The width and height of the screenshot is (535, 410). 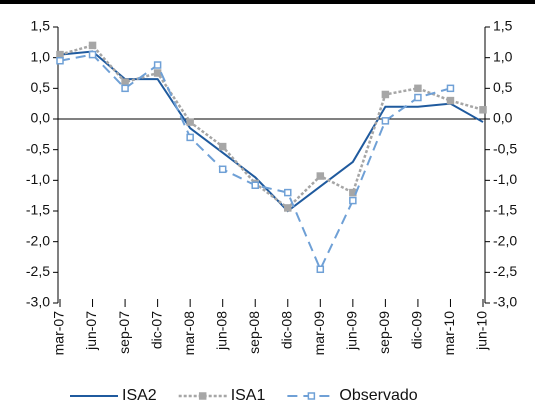 What do you see at coordinates (352, 331) in the screenshot?
I see `x-tick-label: jun-09` at bounding box center [352, 331].